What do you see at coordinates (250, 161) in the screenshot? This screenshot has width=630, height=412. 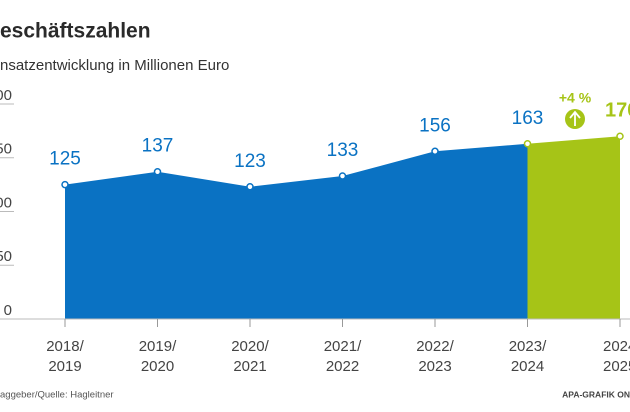 I see `value-label: 123` at bounding box center [250, 161].